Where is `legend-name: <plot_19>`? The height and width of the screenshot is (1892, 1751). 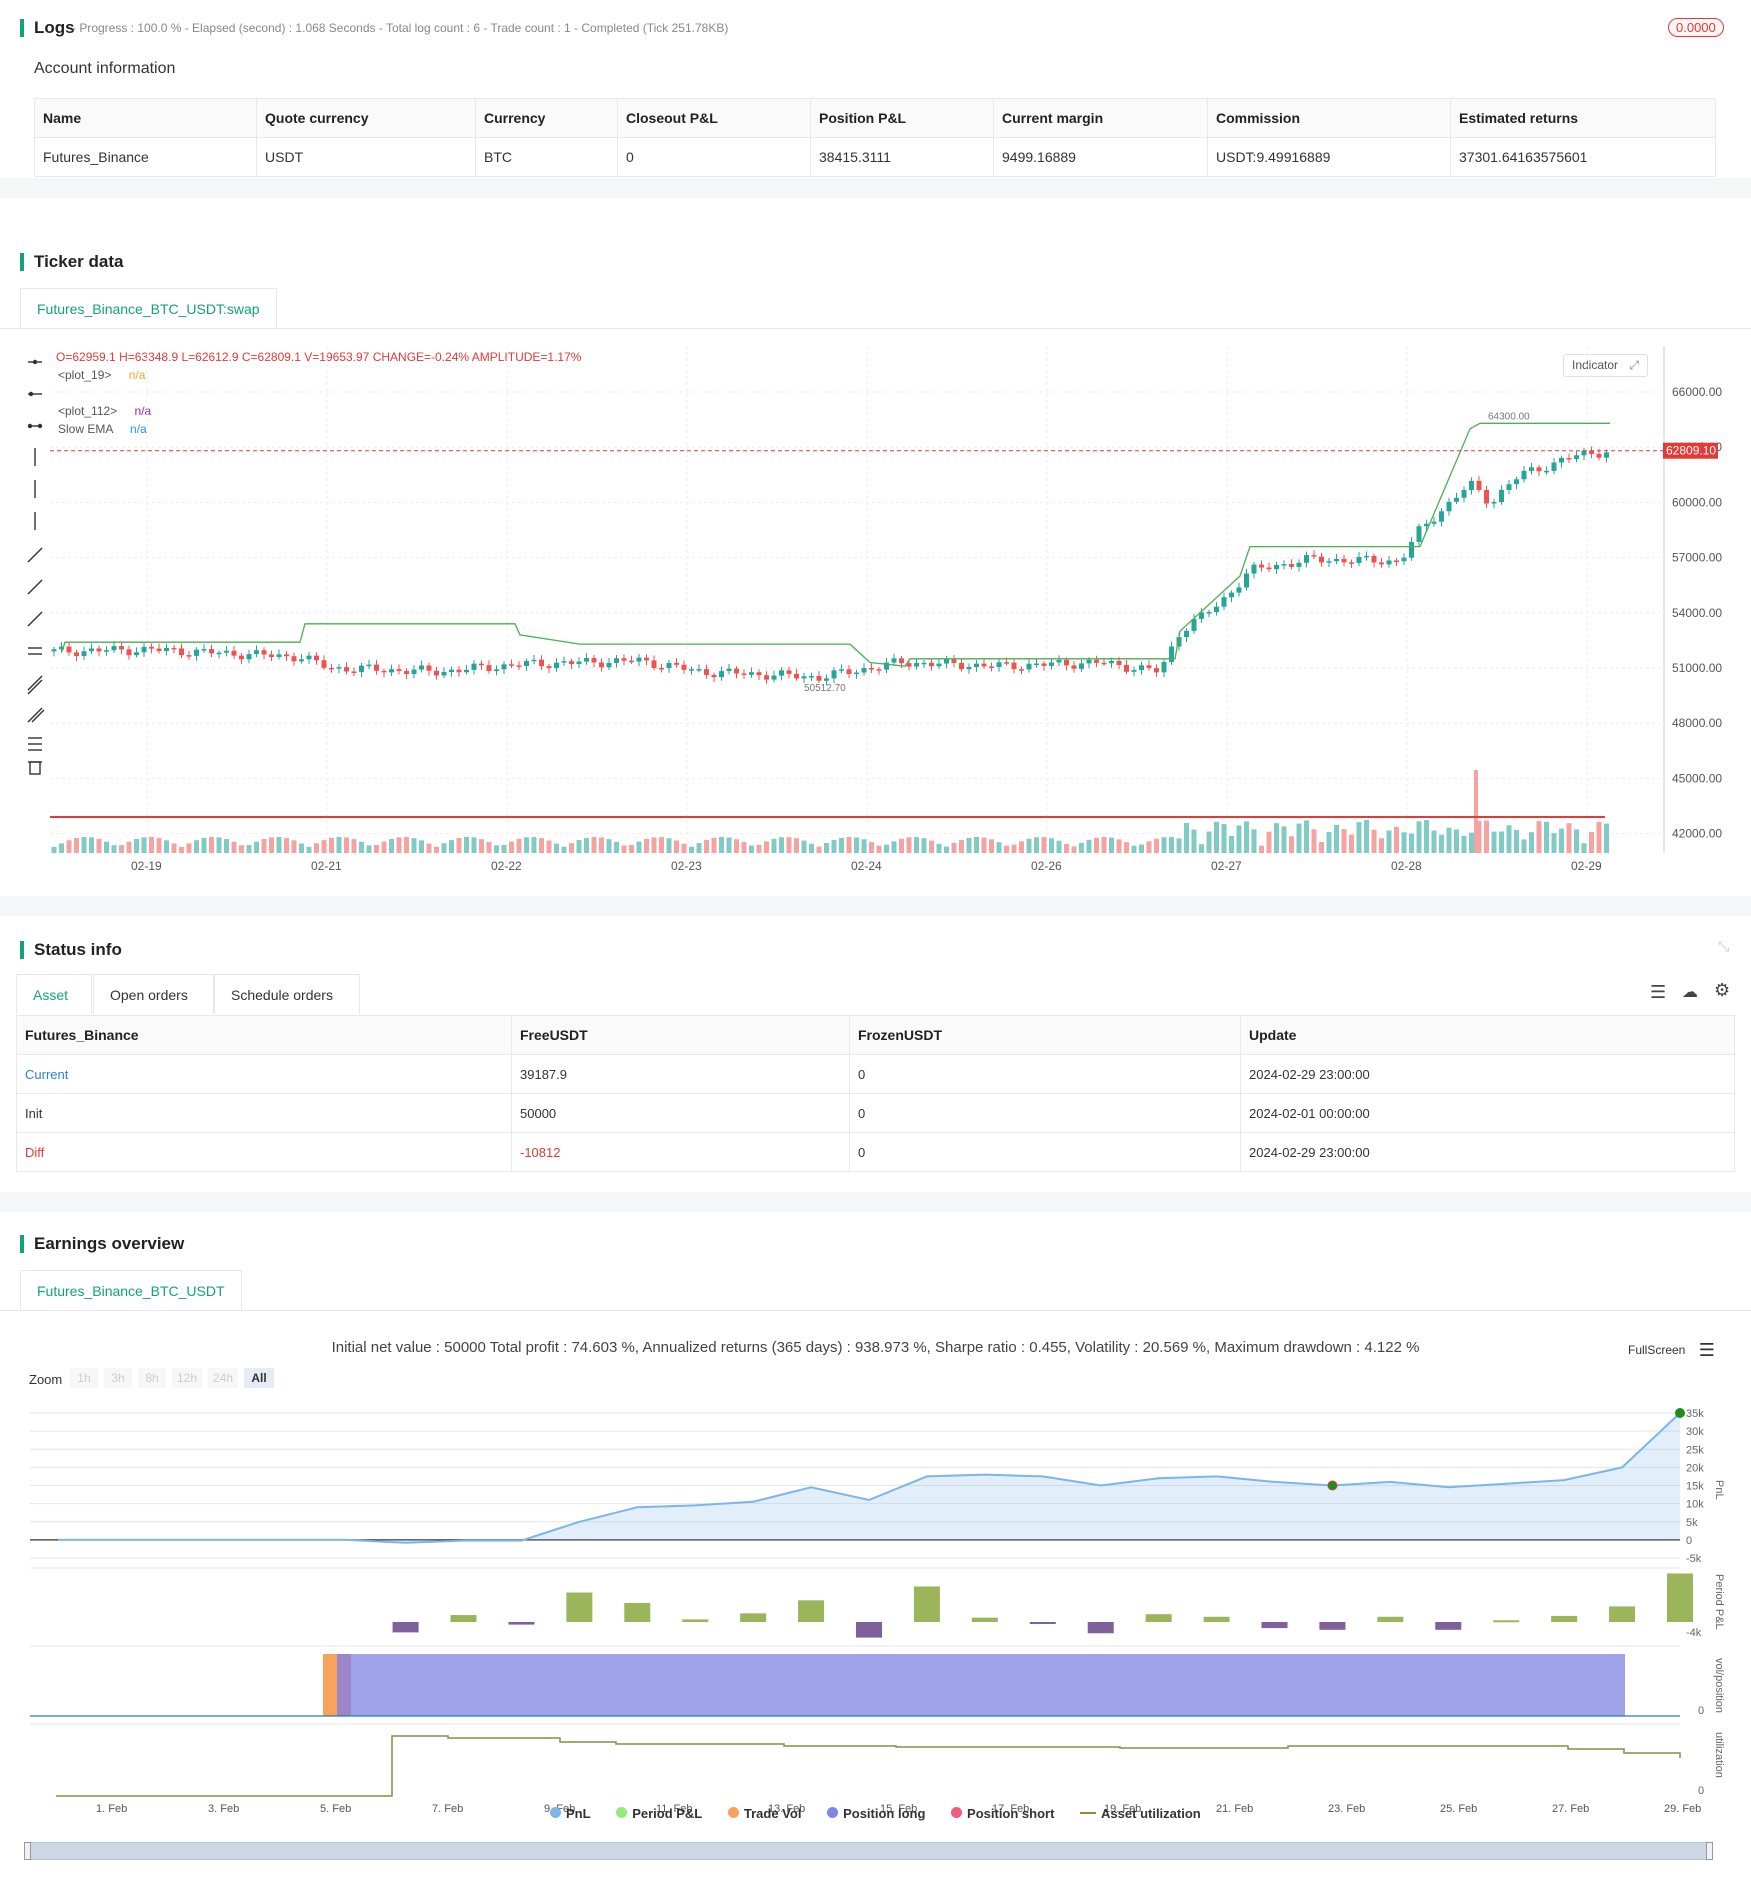 legend-name: <plot_19> is located at coordinates (85, 375).